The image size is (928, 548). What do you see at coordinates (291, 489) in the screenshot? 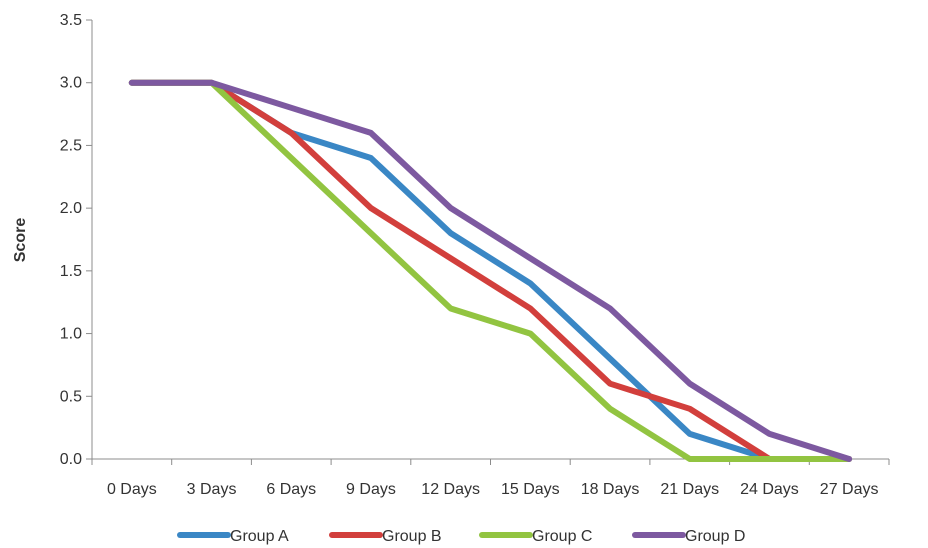
I see `x-tick-label: 6 Days` at bounding box center [291, 489].